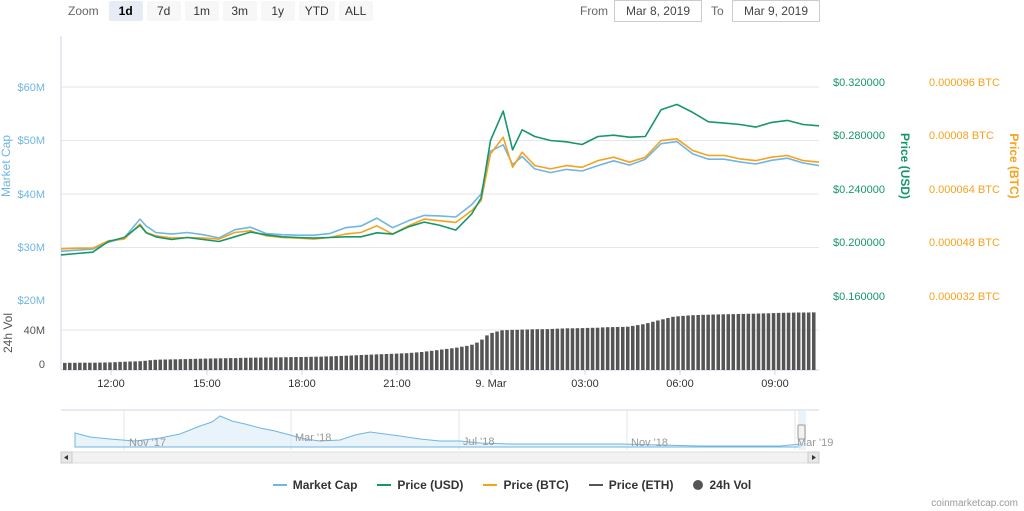  Describe the element at coordinates (8, 333) in the screenshot. I see `volume-axis-title: 24h Vol` at that location.